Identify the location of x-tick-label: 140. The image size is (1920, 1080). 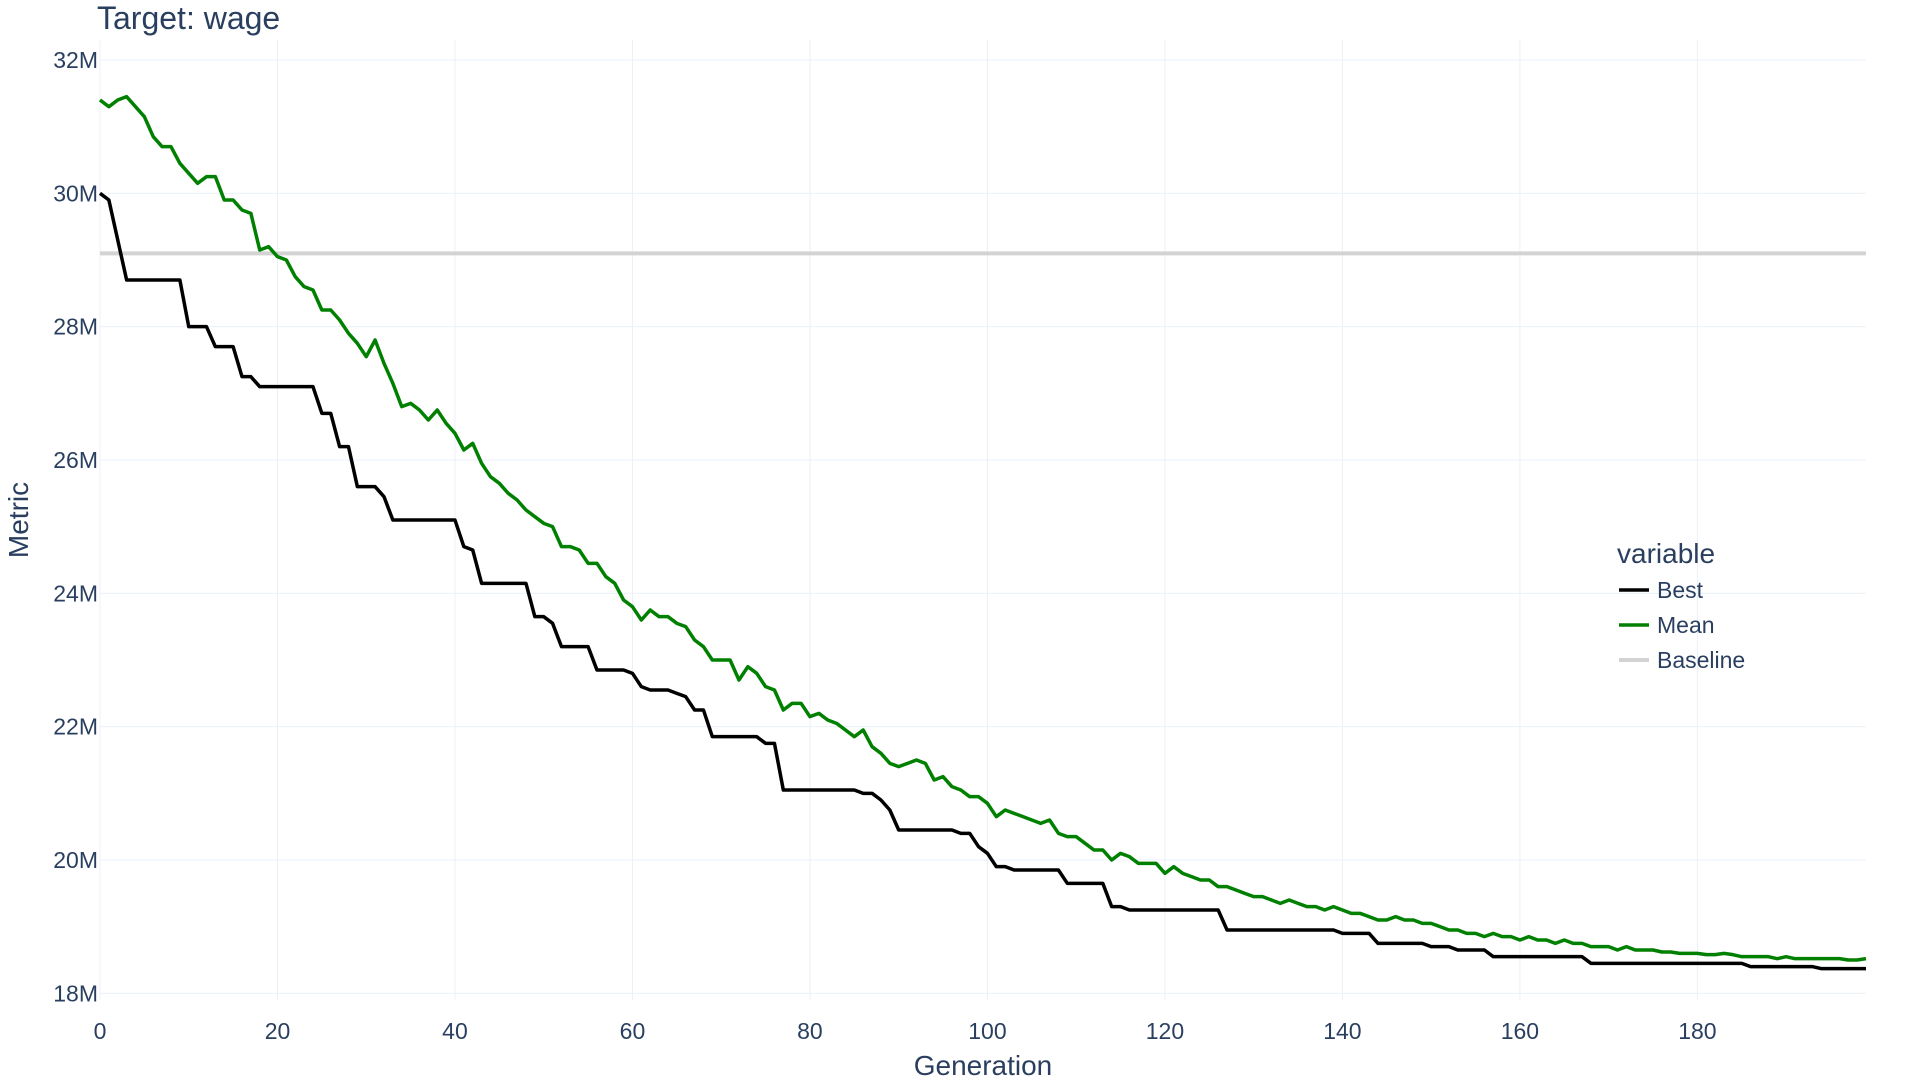
(1342, 1031).